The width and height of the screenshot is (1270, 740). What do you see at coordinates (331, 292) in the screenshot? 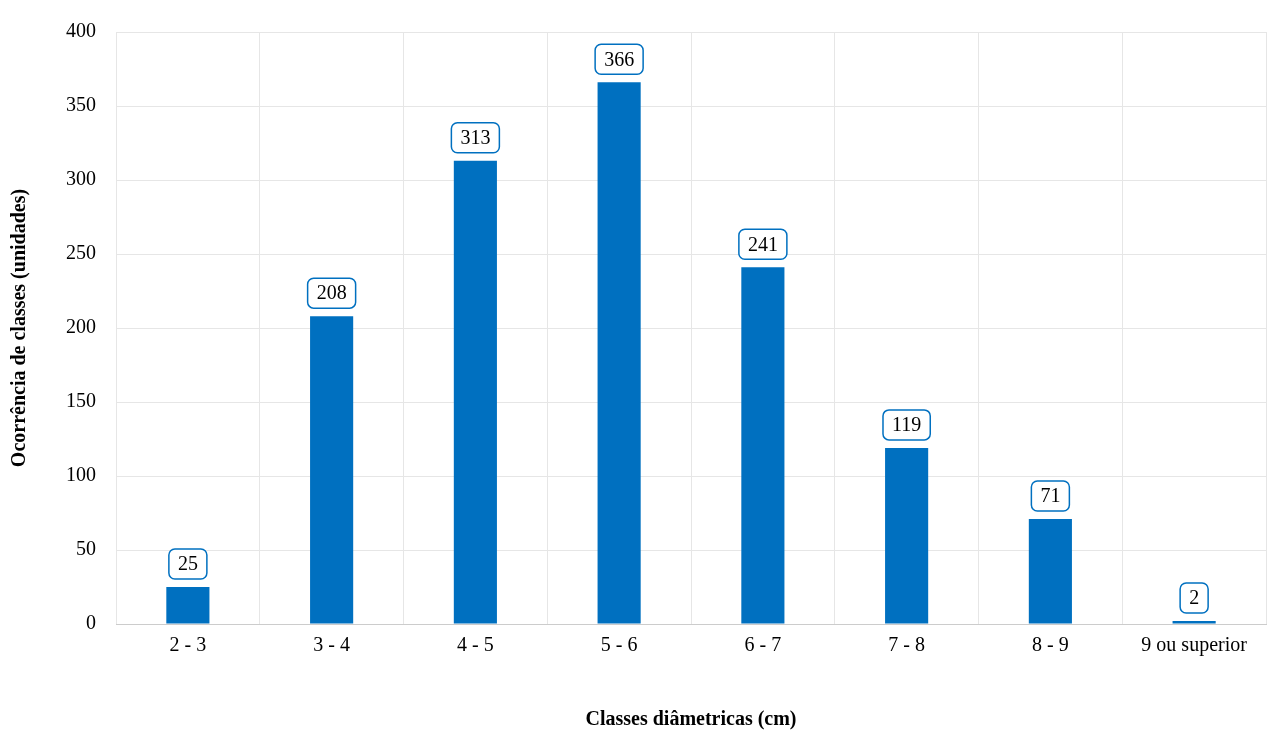
I see `data-label: 208` at bounding box center [331, 292].